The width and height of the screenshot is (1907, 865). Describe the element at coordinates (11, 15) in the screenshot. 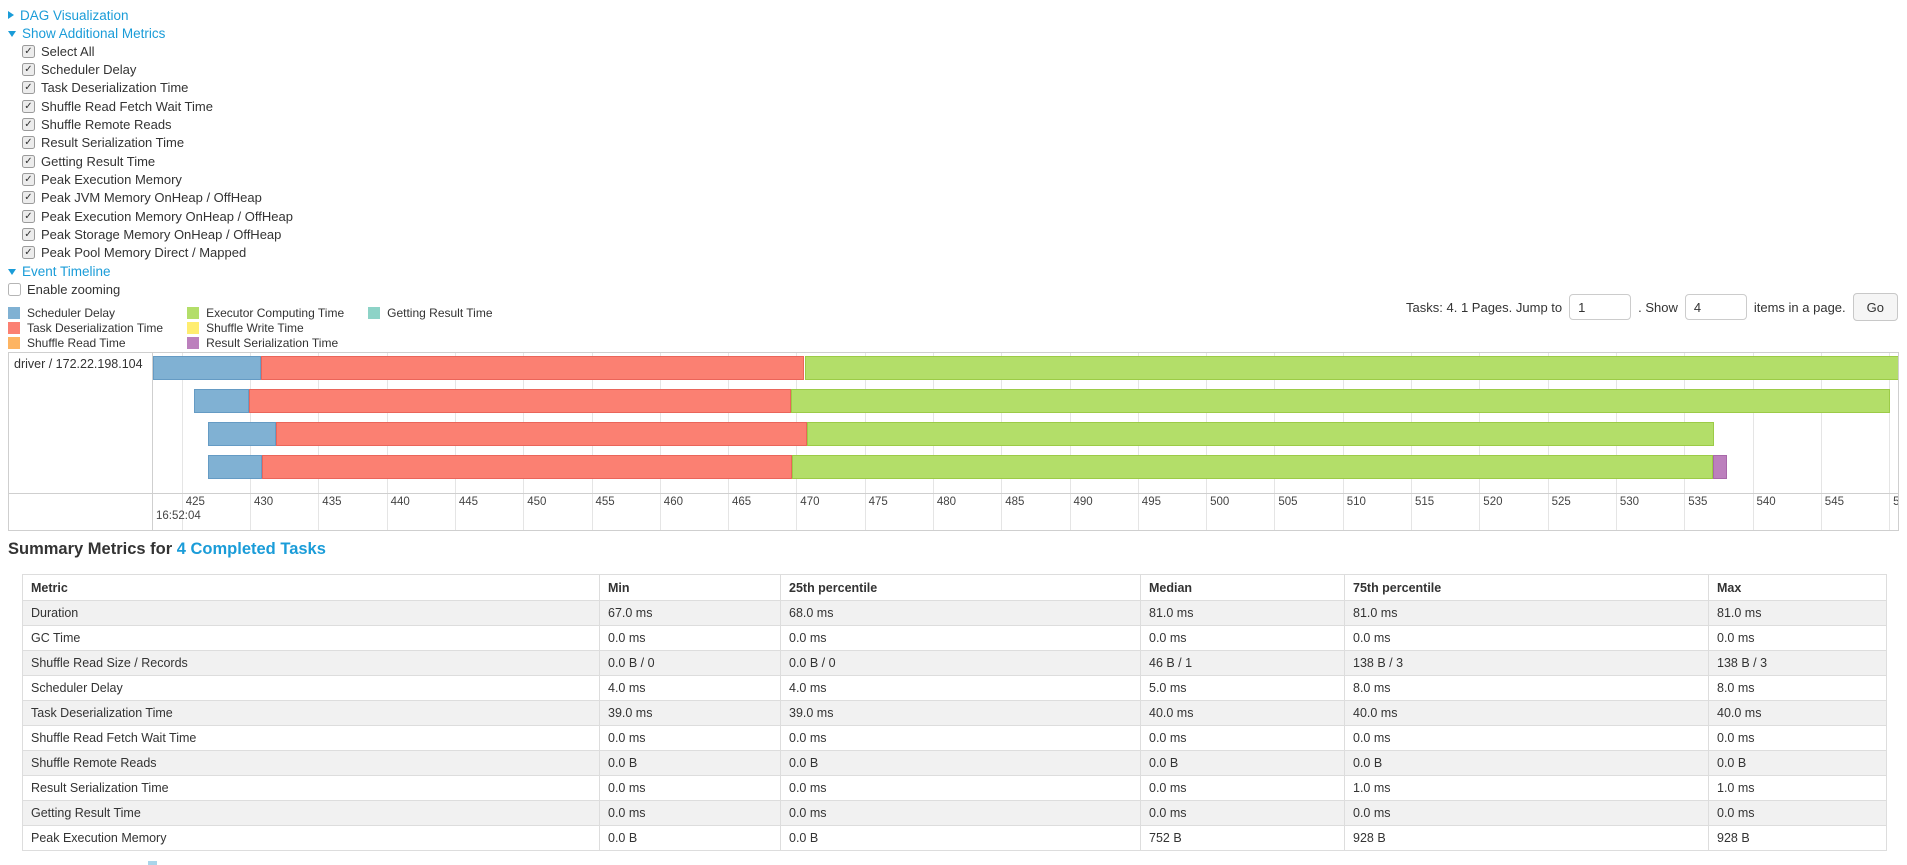

I see `chevron-right-icon` at that location.